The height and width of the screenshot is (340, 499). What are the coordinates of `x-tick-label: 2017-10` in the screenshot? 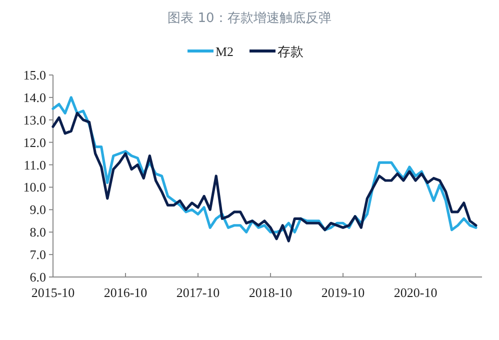 It's located at (198, 292).